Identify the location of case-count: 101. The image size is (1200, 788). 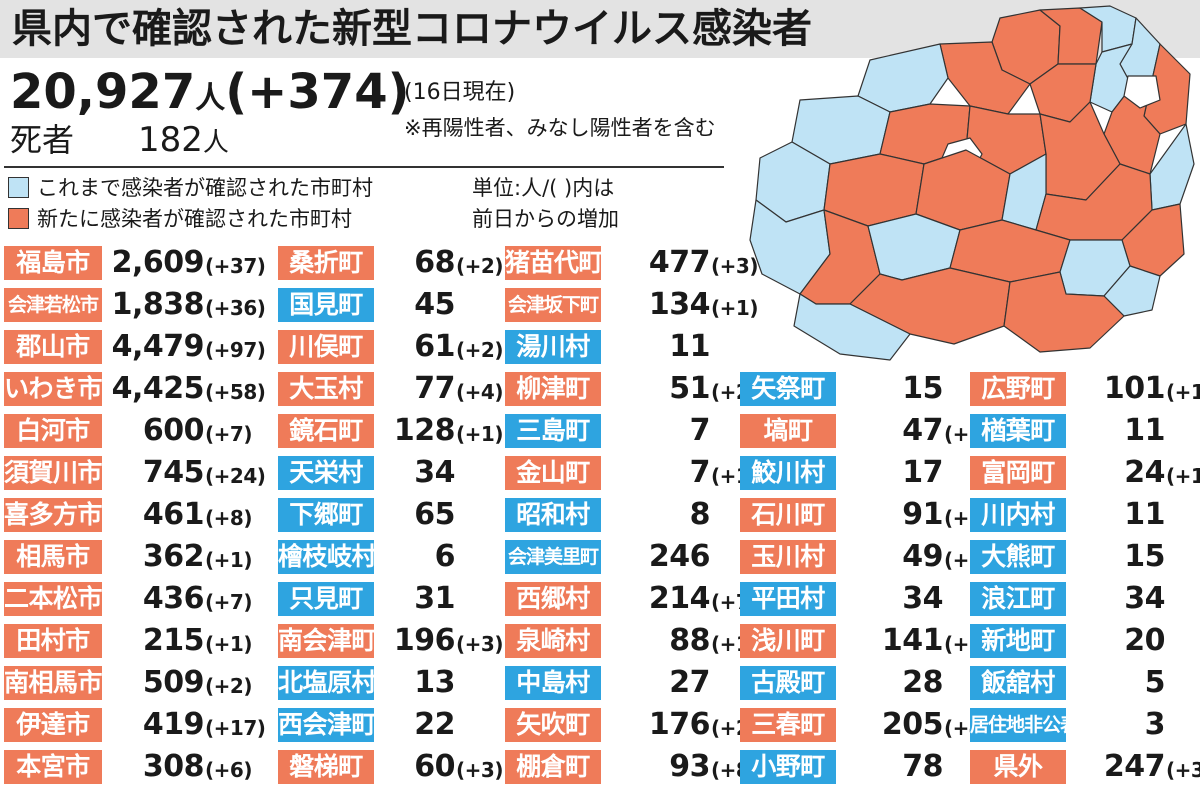
(1134, 388).